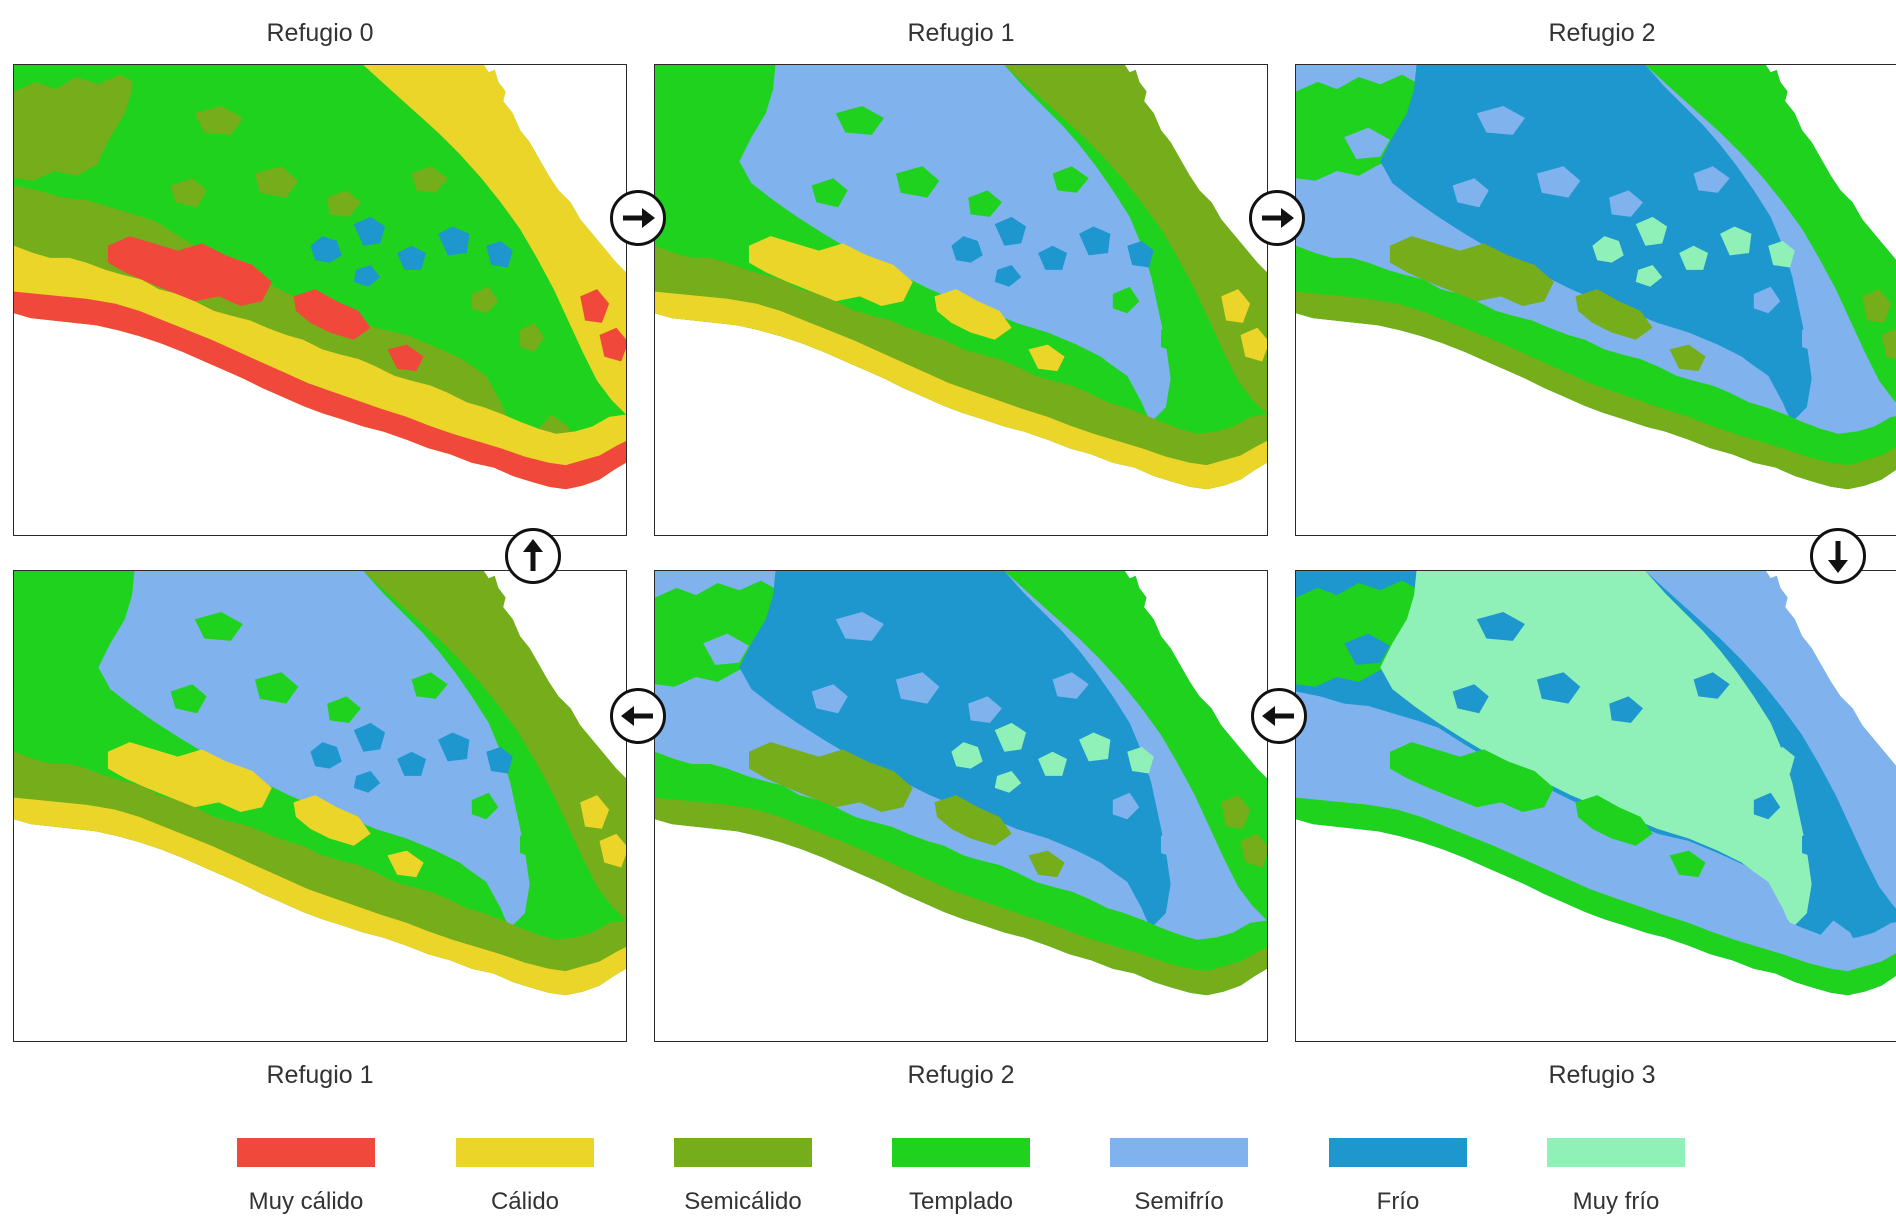  What do you see at coordinates (1838, 556) in the screenshot?
I see `arrow-down-icon` at bounding box center [1838, 556].